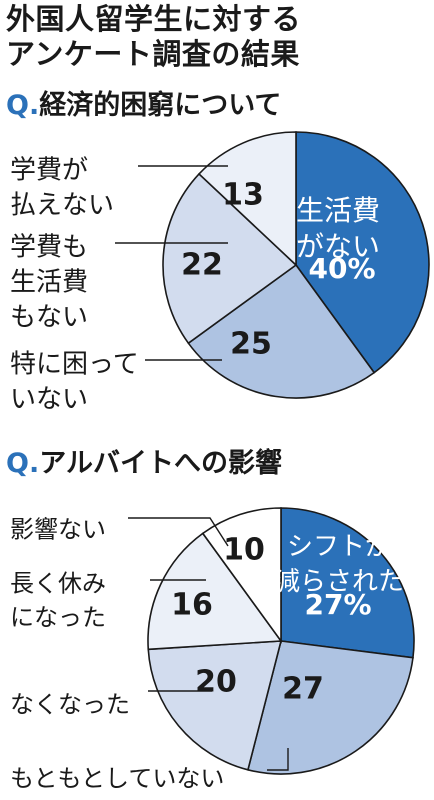 The width and height of the screenshot is (434, 800). Describe the element at coordinates (338, 246) in the screenshot. I see `slice-category-label: がない` at that location.